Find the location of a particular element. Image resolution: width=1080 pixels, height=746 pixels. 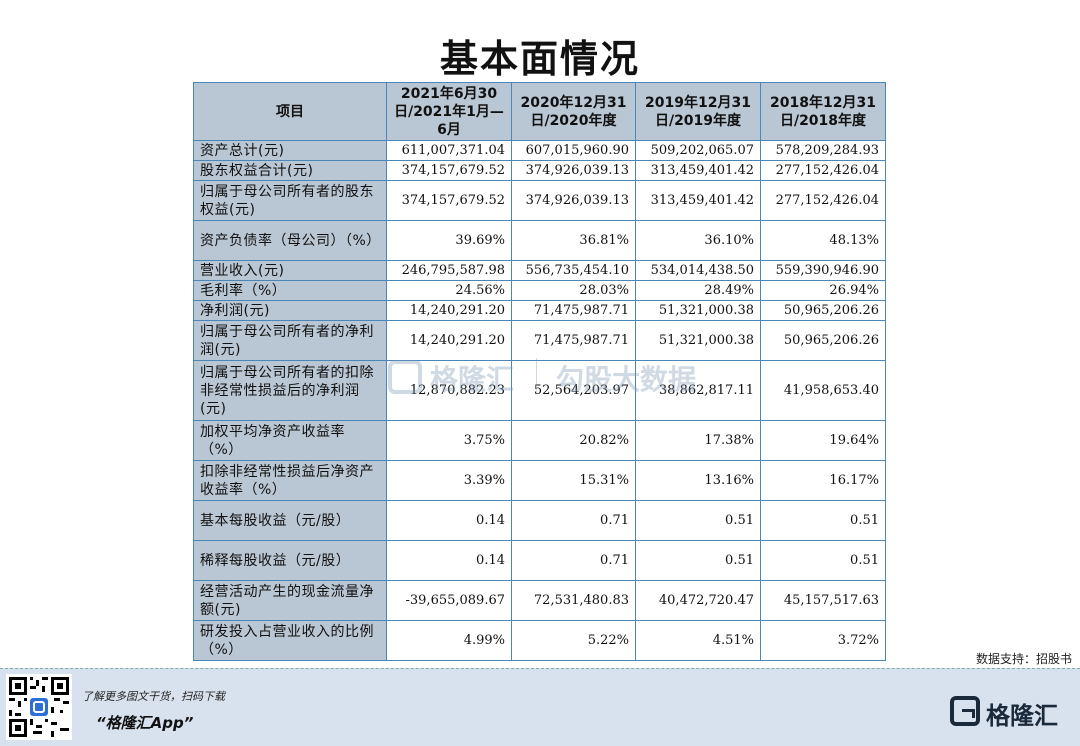

row-label: 资产总计(元) is located at coordinates (290, 150).